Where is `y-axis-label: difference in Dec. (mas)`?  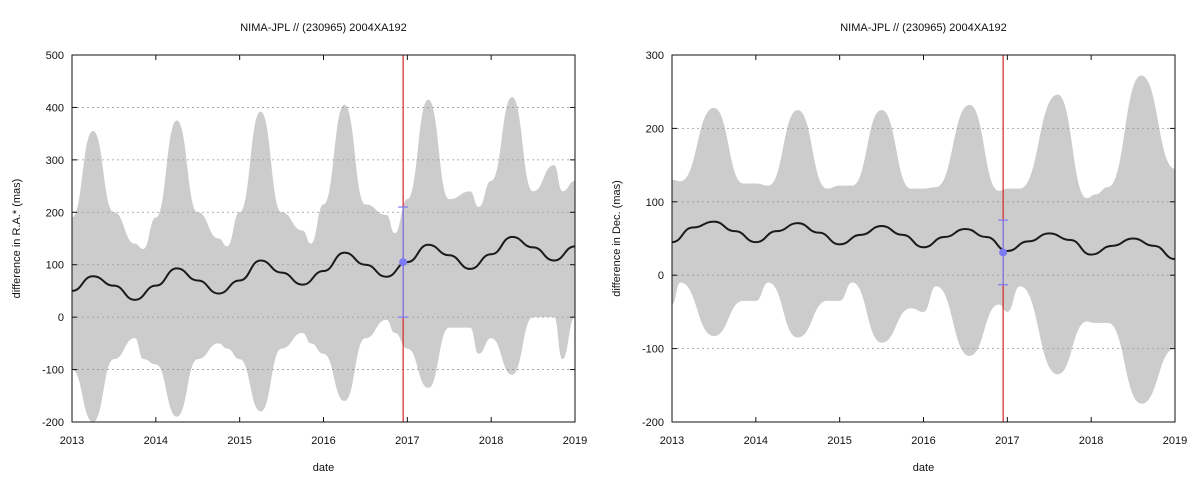
y-axis-label: difference in Dec. (mas) is located at coordinates (617, 238).